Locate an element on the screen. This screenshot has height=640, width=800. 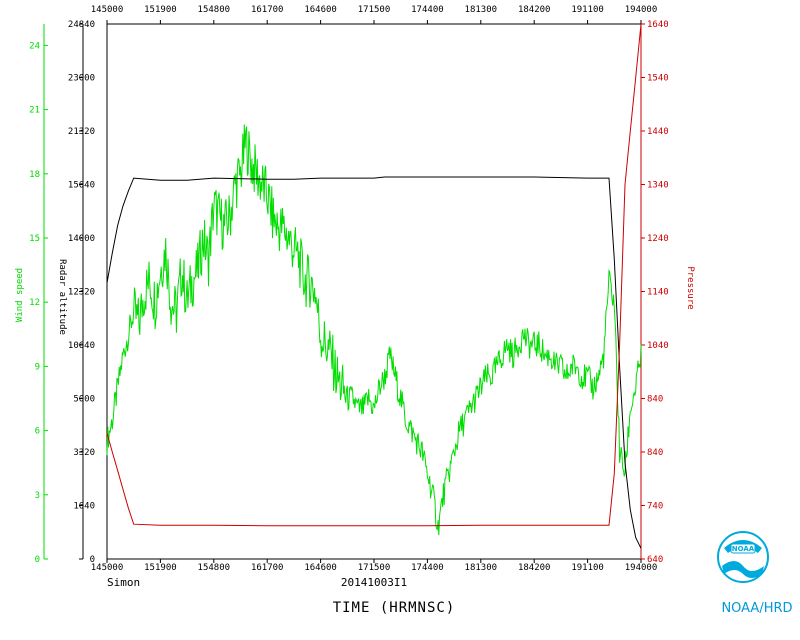
altitude-tick-label: 12320 is located at coordinates (81, 293).